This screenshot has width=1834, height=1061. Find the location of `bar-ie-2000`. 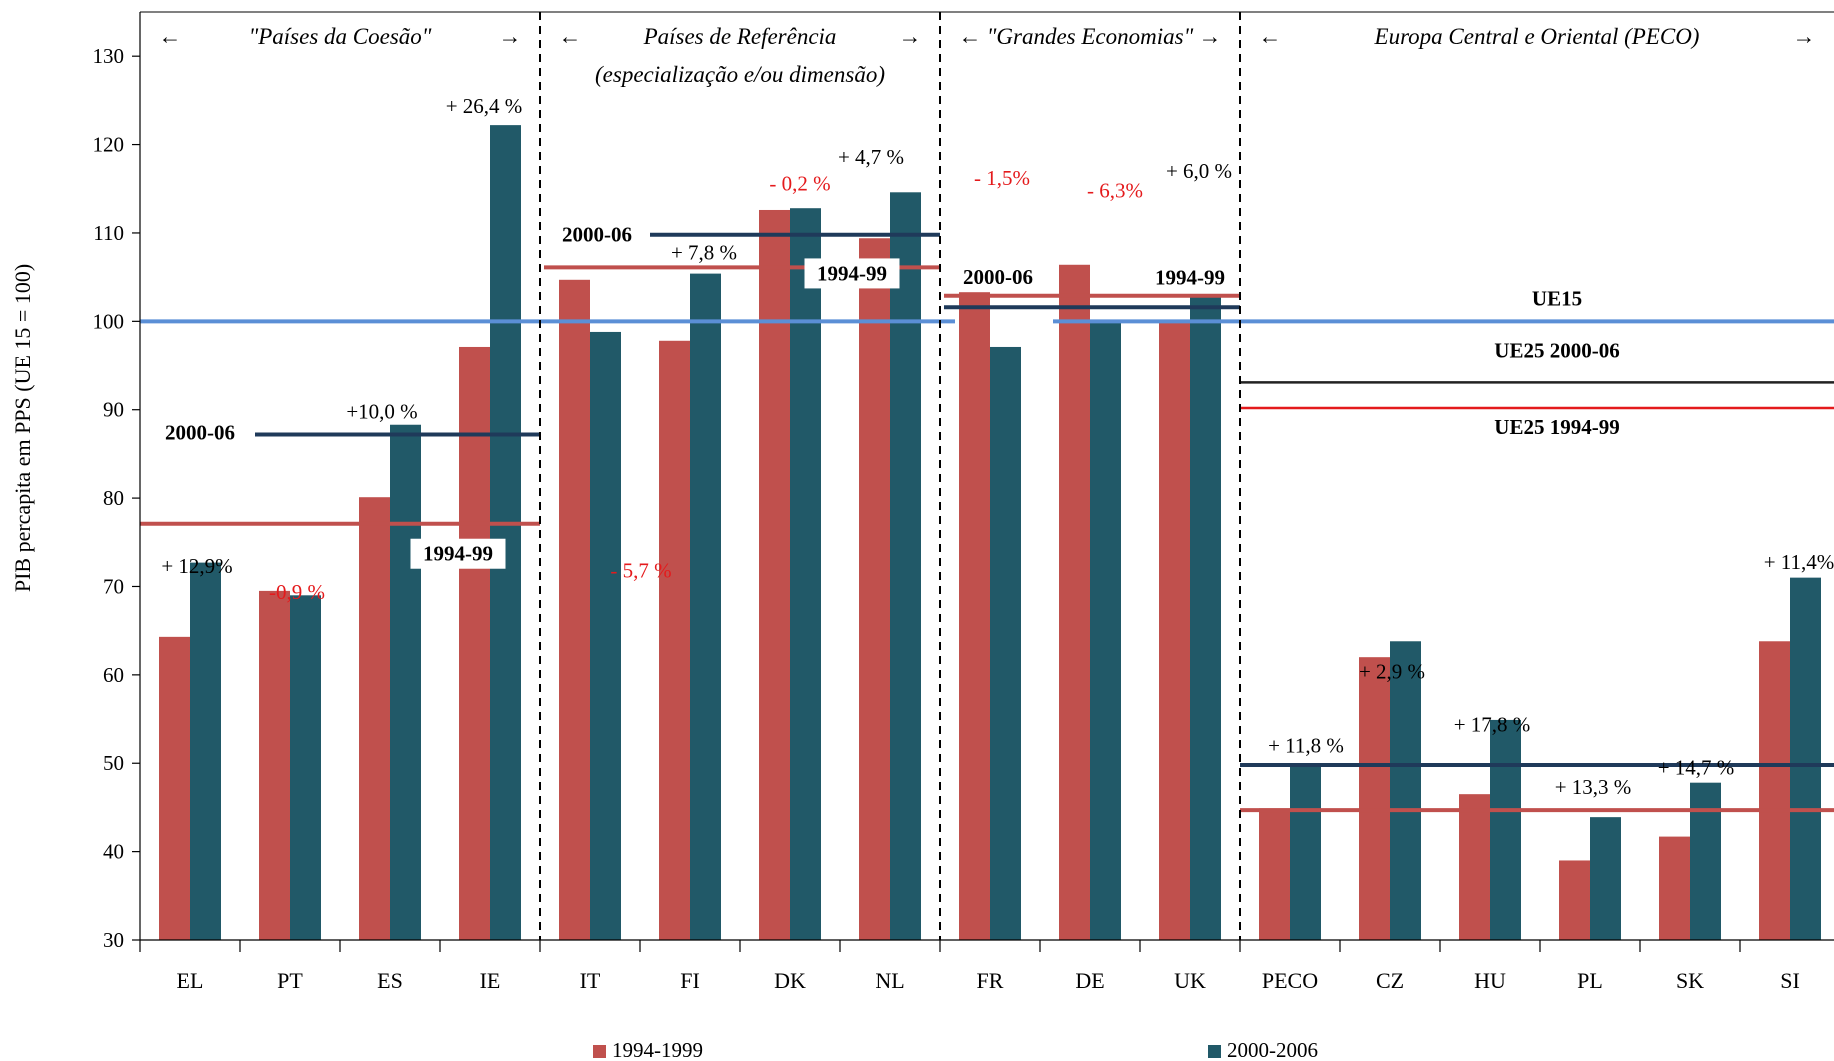

bar-ie-2000 is located at coordinates (505, 532).